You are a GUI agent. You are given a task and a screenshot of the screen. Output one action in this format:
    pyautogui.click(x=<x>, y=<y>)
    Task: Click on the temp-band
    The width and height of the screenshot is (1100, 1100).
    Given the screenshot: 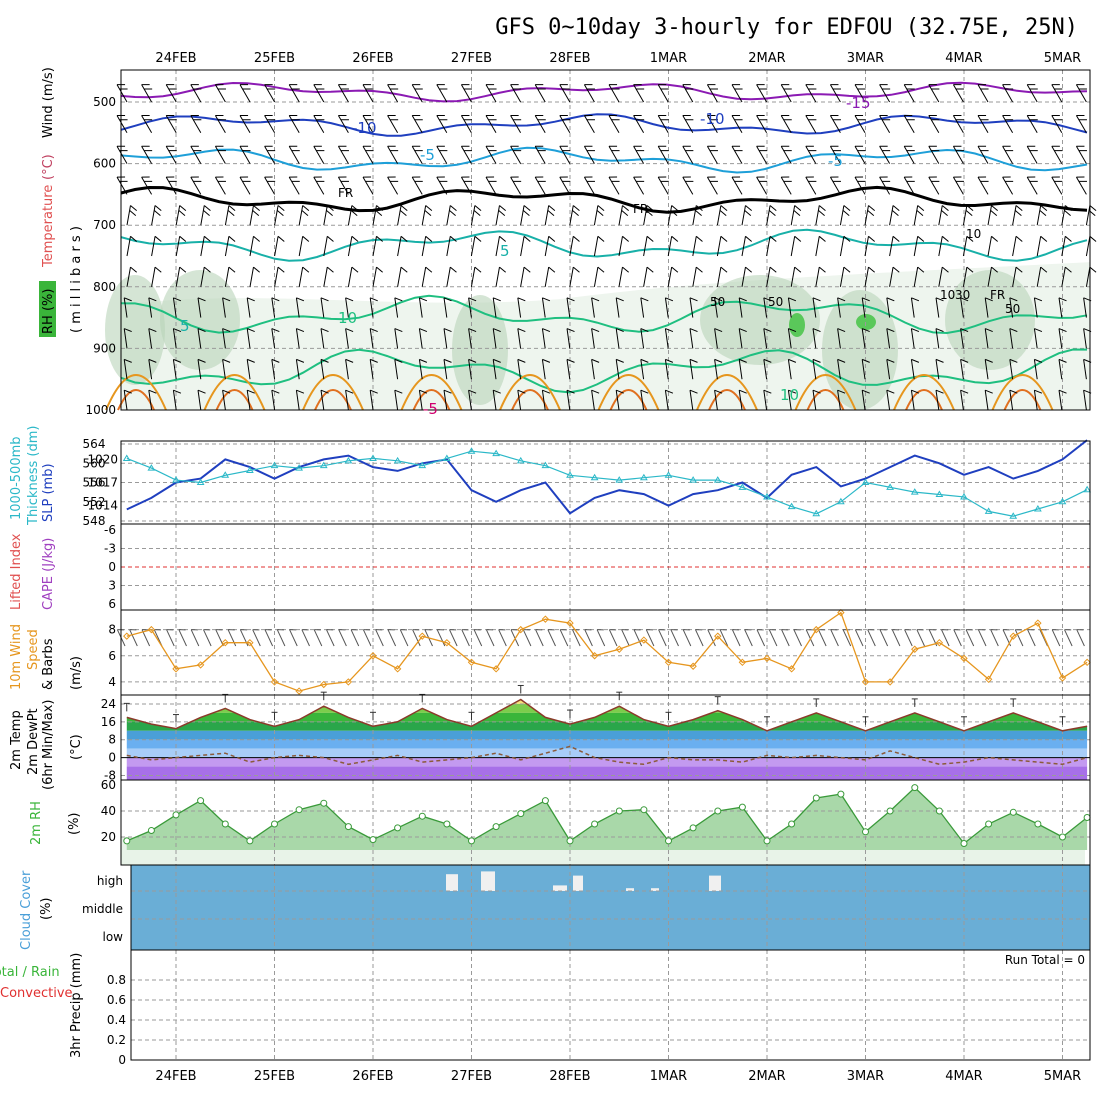 What is the action you would take?
    pyautogui.click(x=607, y=701)
    